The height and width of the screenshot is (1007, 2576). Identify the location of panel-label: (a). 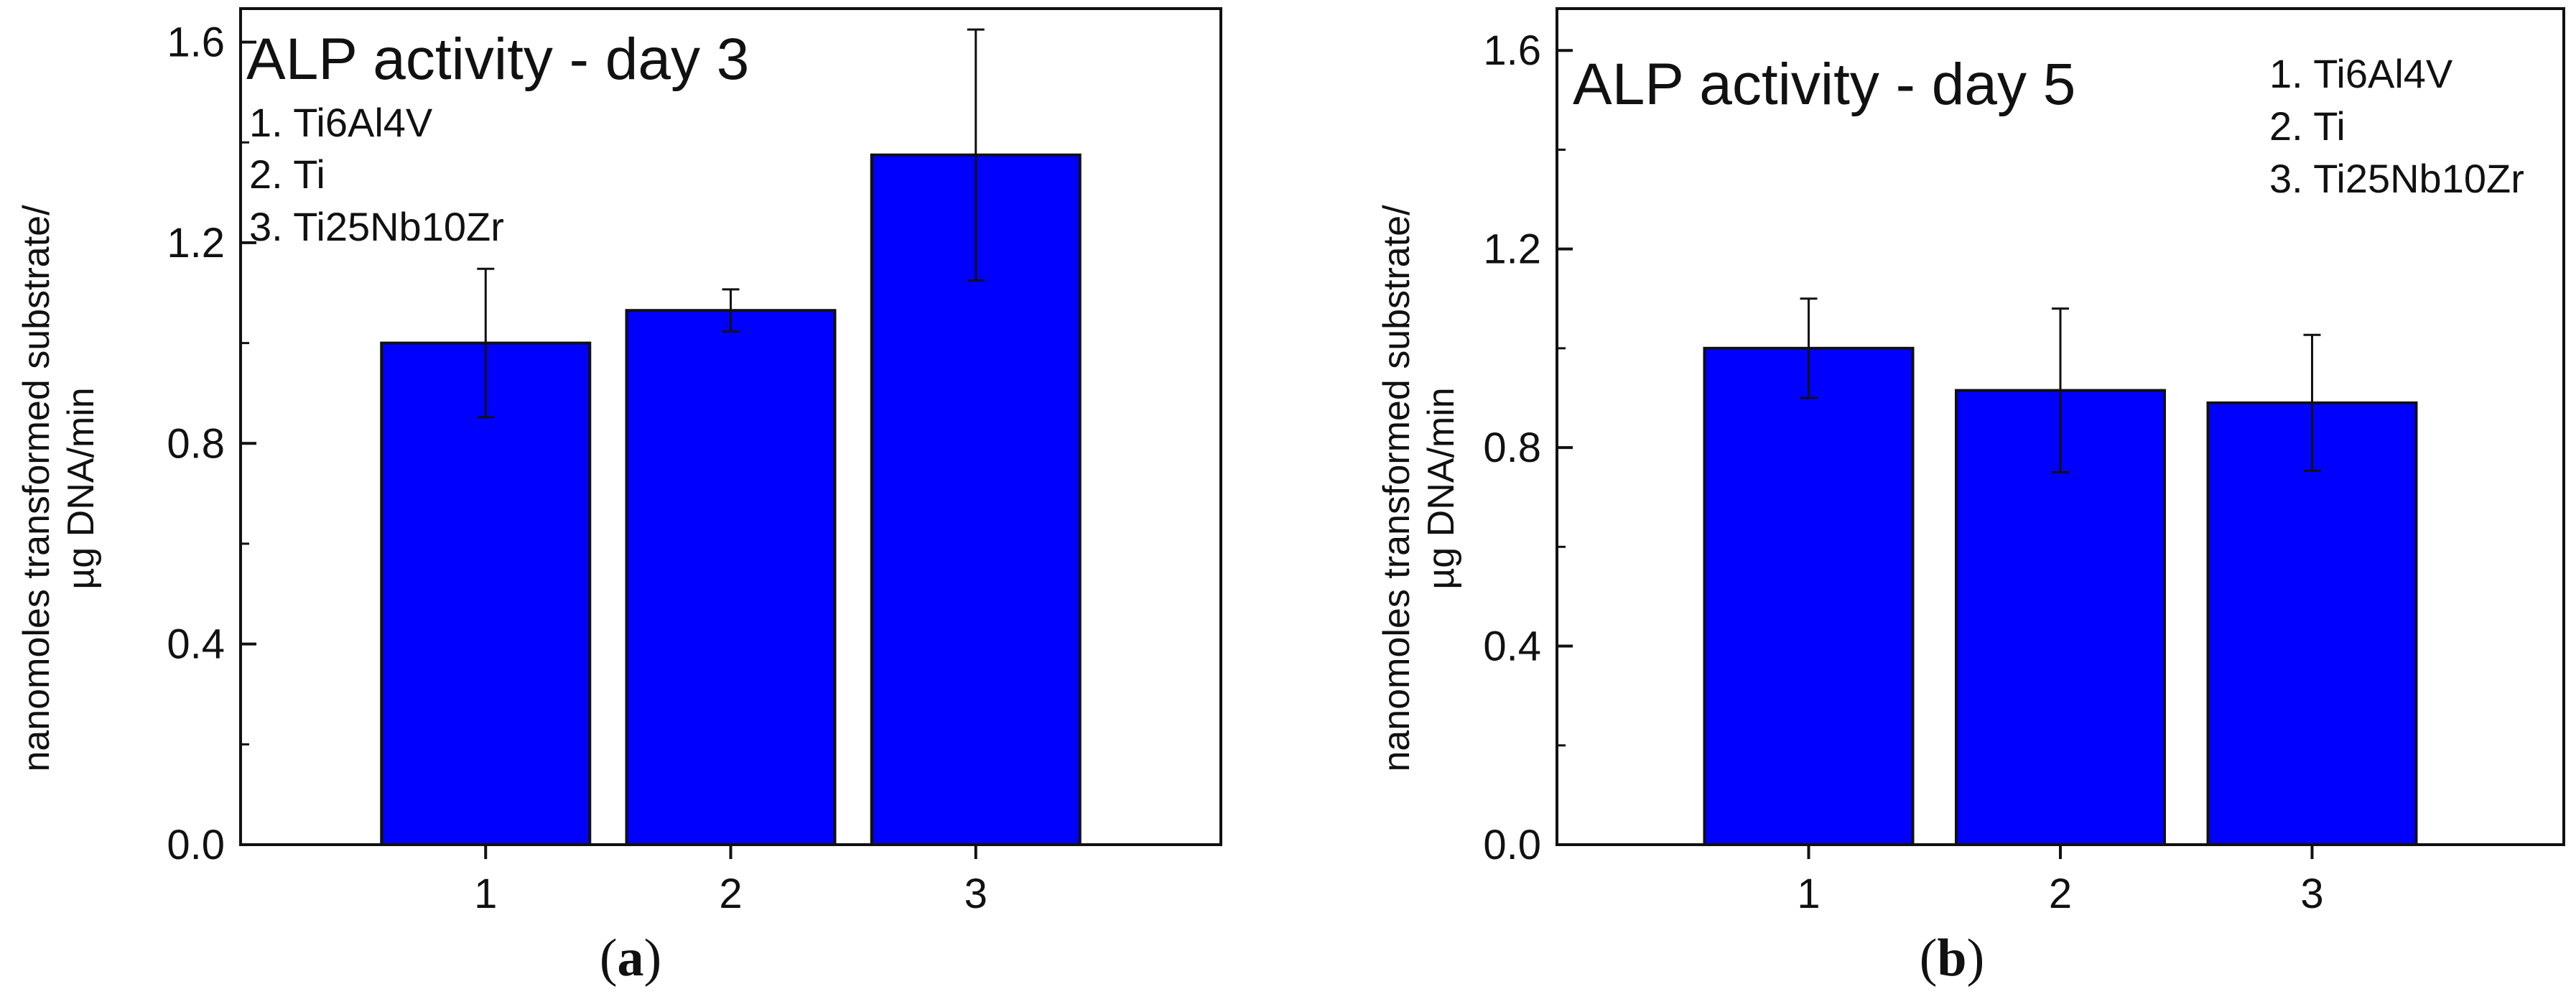
(630, 958).